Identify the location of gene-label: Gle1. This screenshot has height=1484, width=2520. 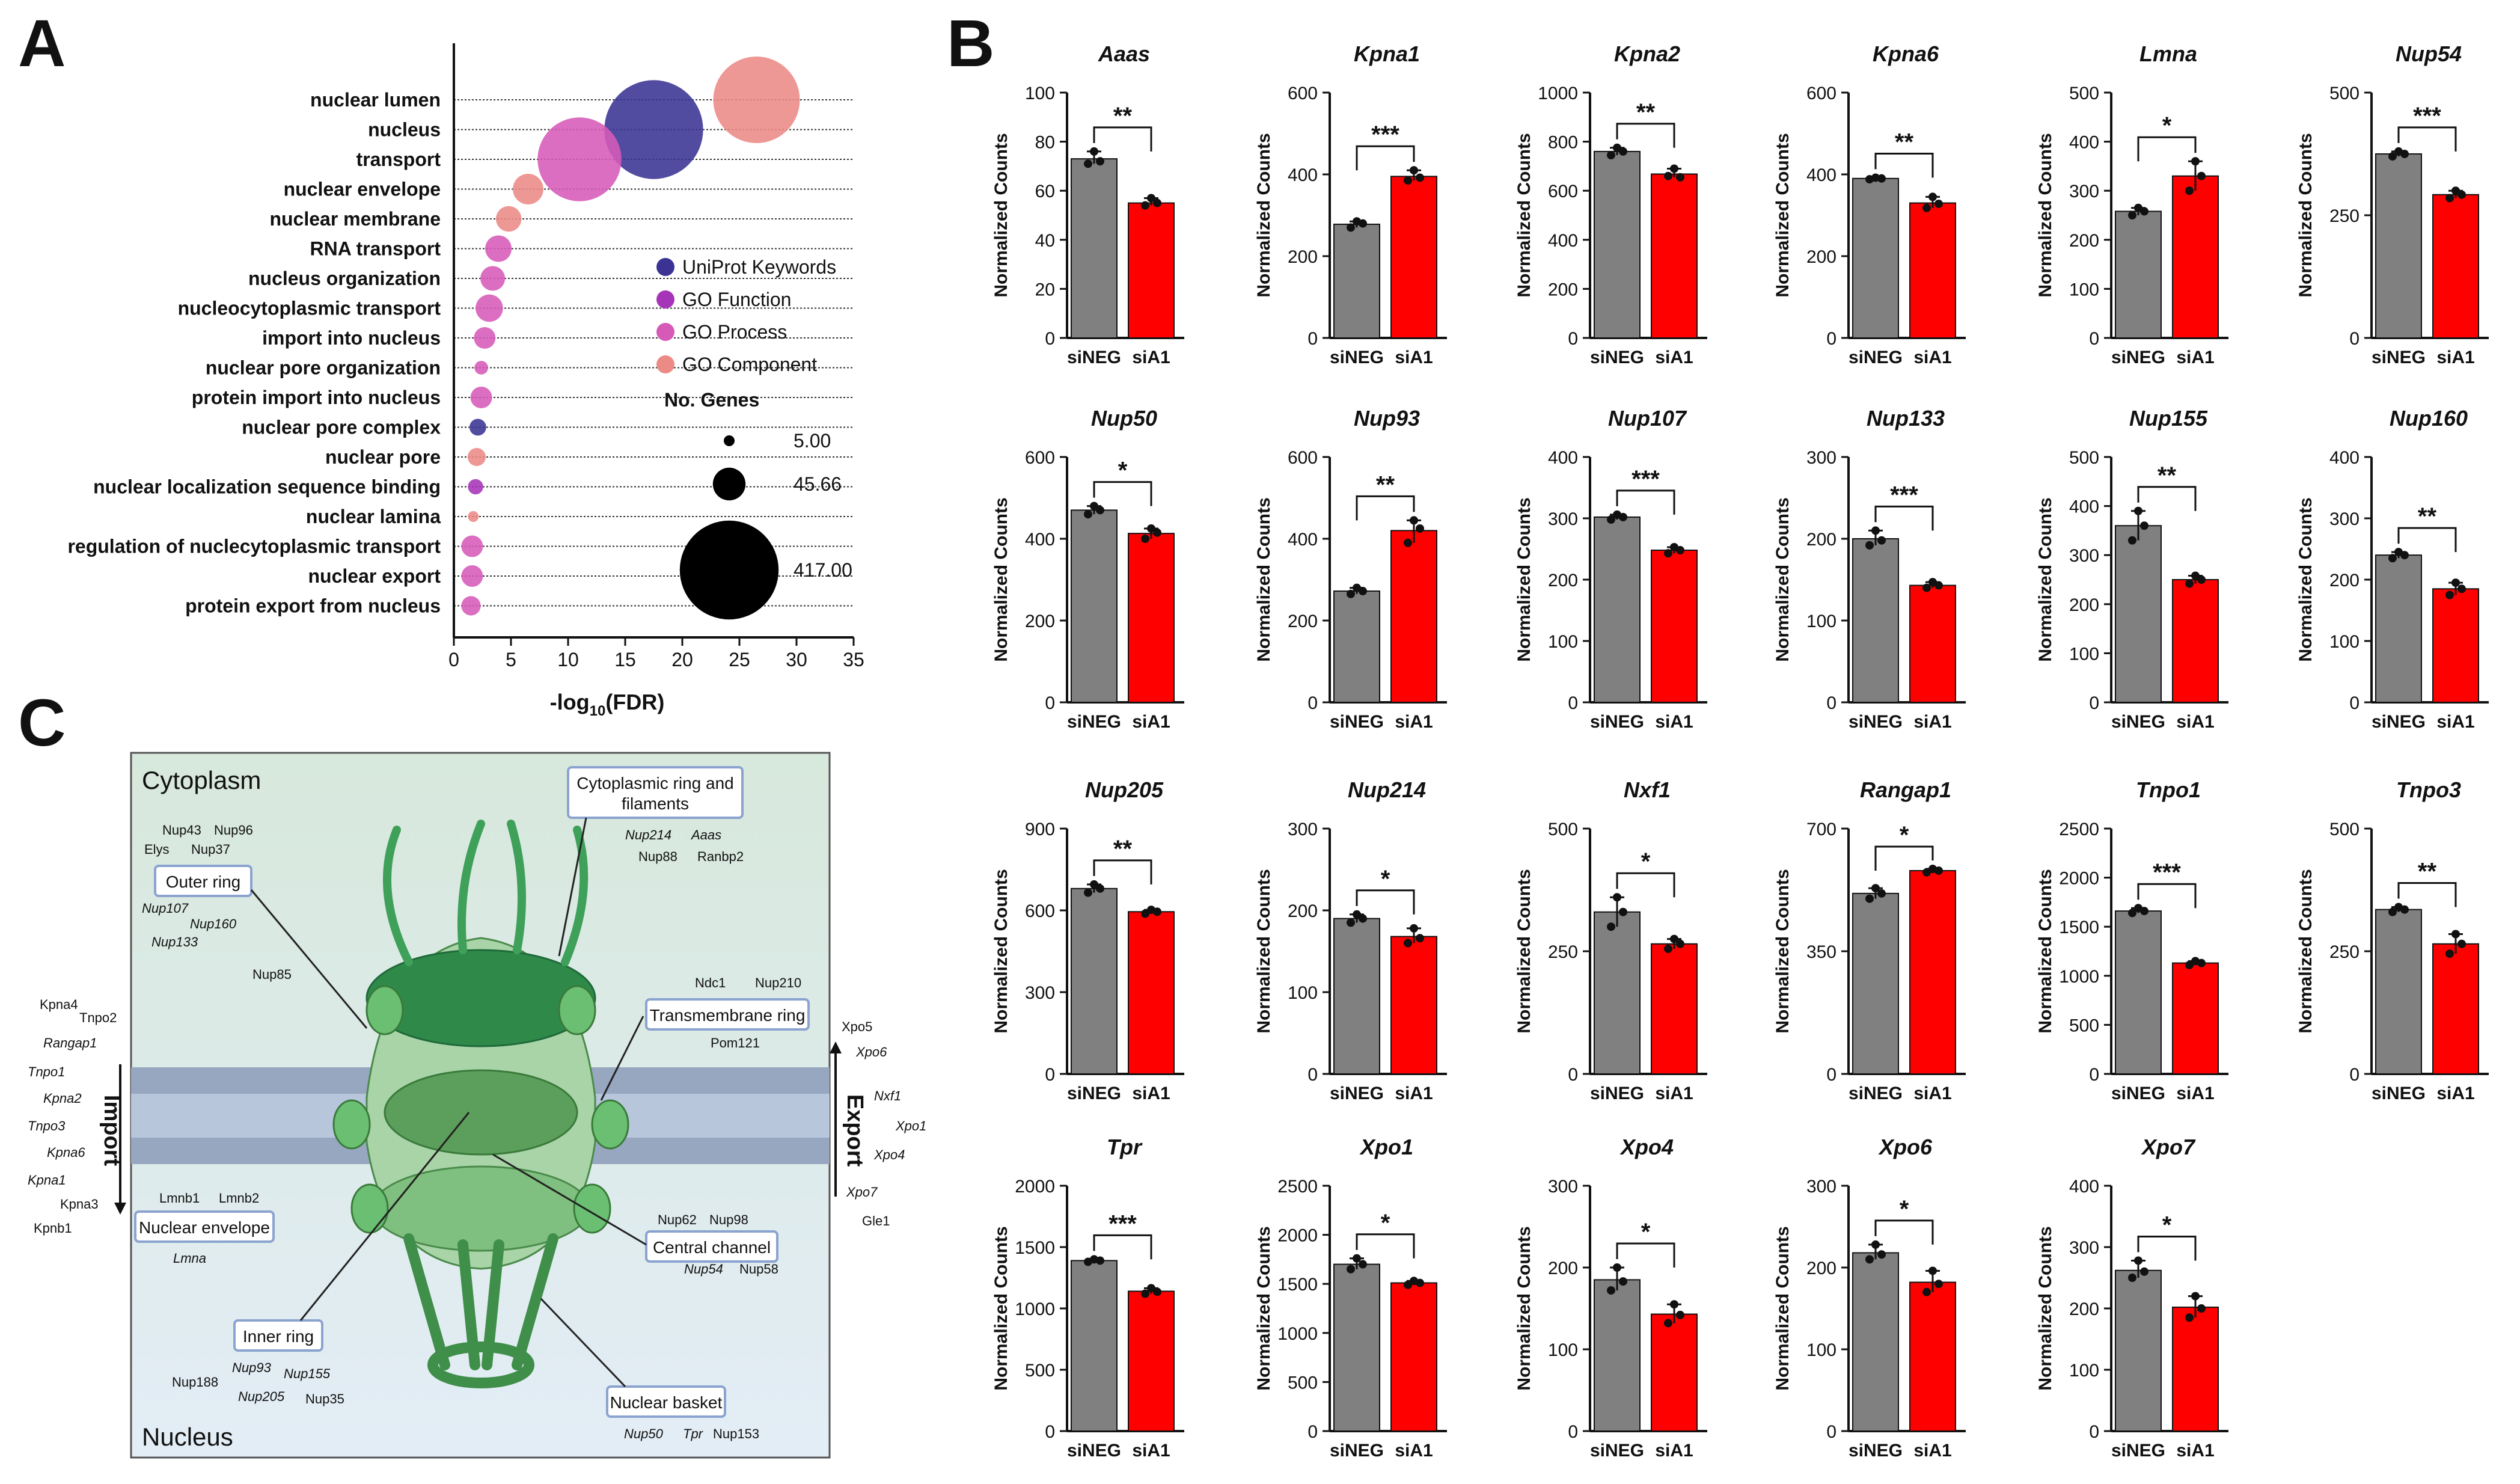
(876, 1220).